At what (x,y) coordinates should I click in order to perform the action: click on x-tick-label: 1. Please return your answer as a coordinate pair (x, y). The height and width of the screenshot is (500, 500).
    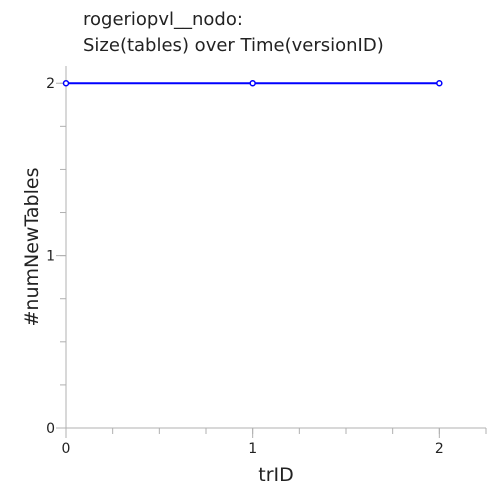
    Looking at the image, I should click on (252, 449).